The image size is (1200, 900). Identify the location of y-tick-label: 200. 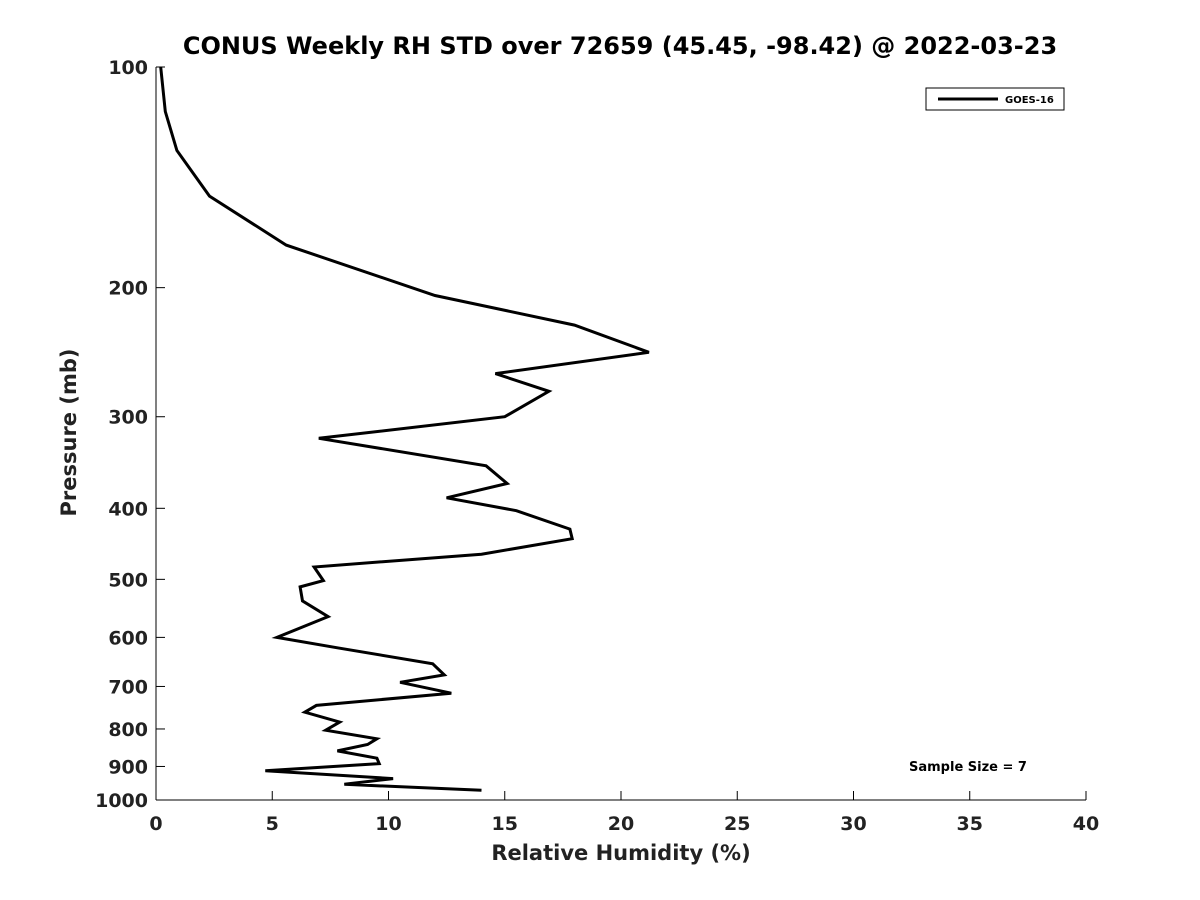
(128, 289).